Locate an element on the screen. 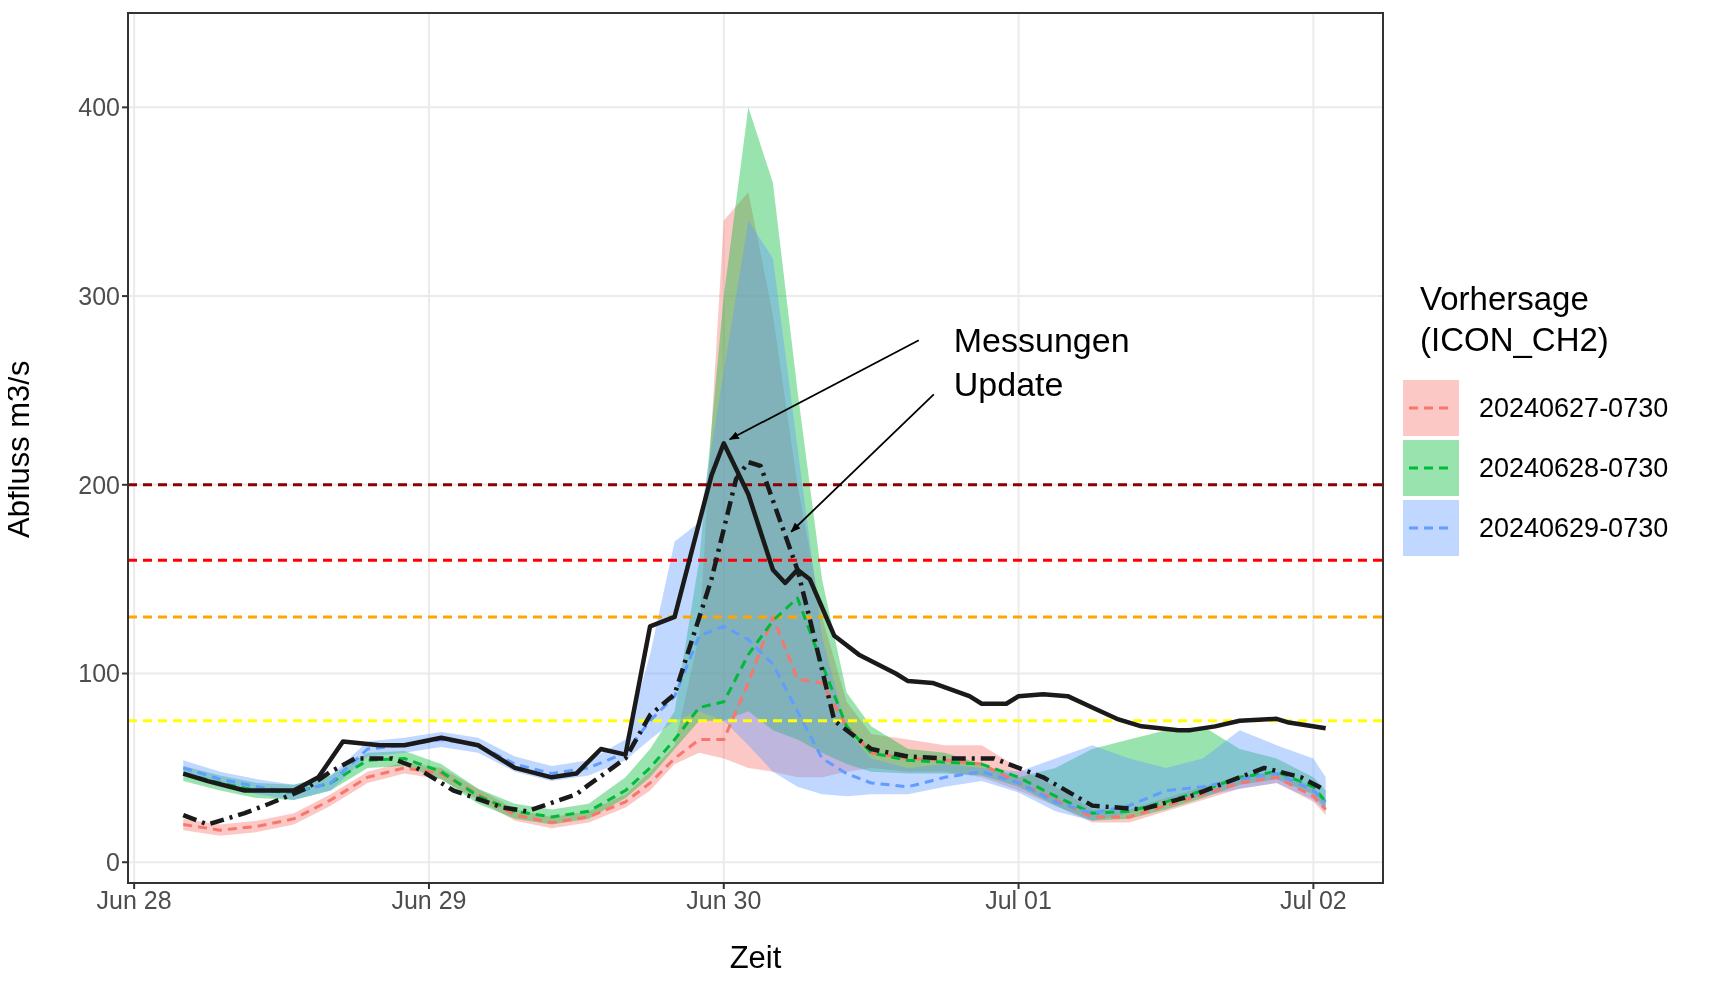 The height and width of the screenshot is (983, 1719). legend-title: Vorhersage (ICON_CH2) is located at coordinates (1515, 319).